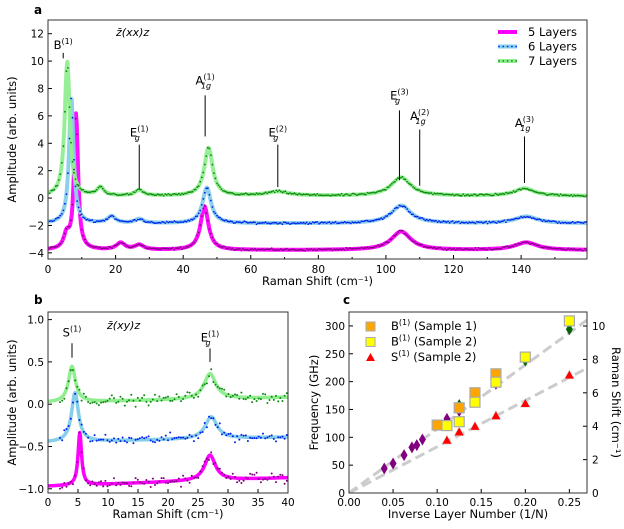 This screenshot has height=529, width=624. What do you see at coordinates (338, 466) in the screenshot?
I see `y-tick-label: 50` at bounding box center [338, 466].